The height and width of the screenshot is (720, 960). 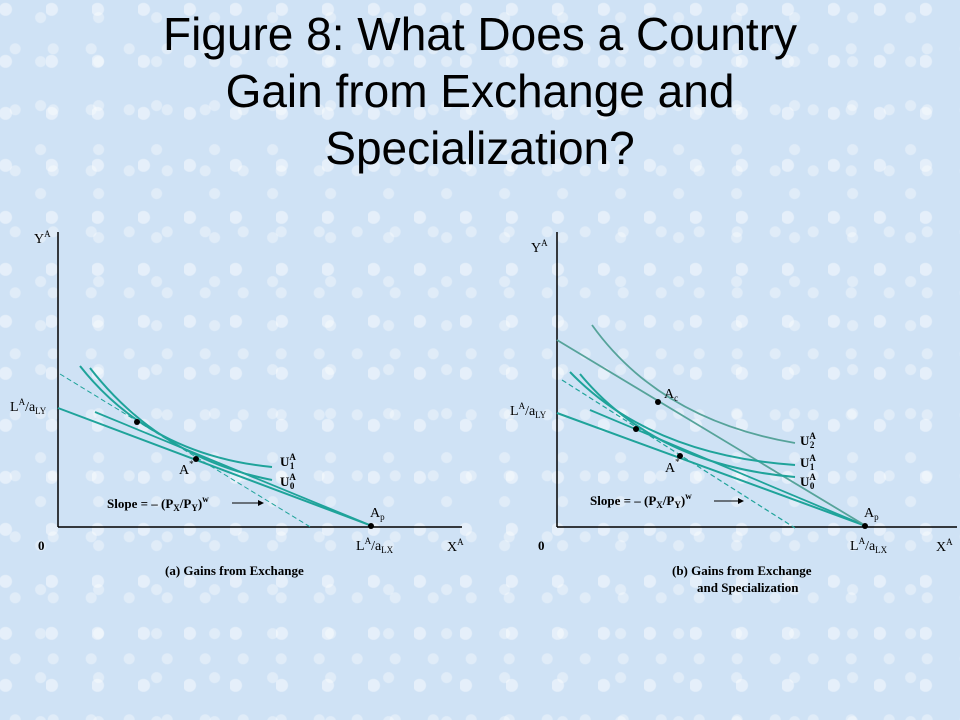 What do you see at coordinates (539, 247) in the screenshot?
I see `panel-b-y-axis-label: YA` at bounding box center [539, 247].